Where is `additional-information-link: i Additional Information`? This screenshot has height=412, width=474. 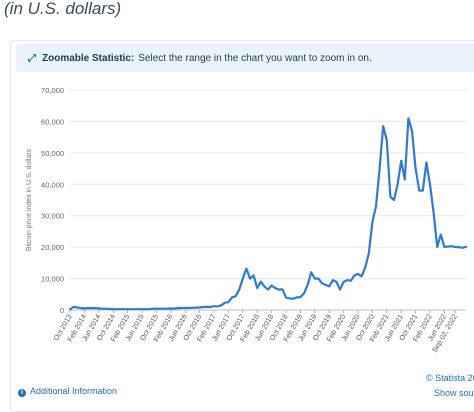 additional-information-link: i Additional Information is located at coordinates (67, 391).